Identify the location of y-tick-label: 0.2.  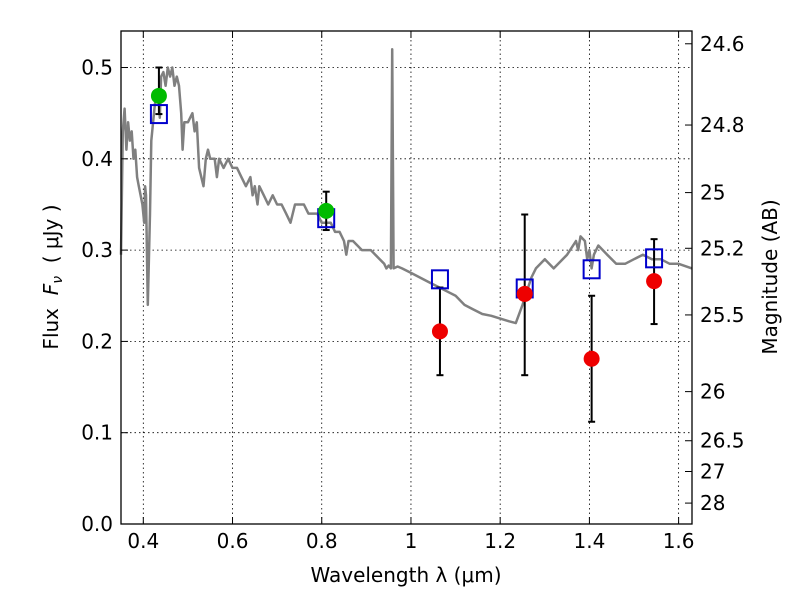
(97, 341).